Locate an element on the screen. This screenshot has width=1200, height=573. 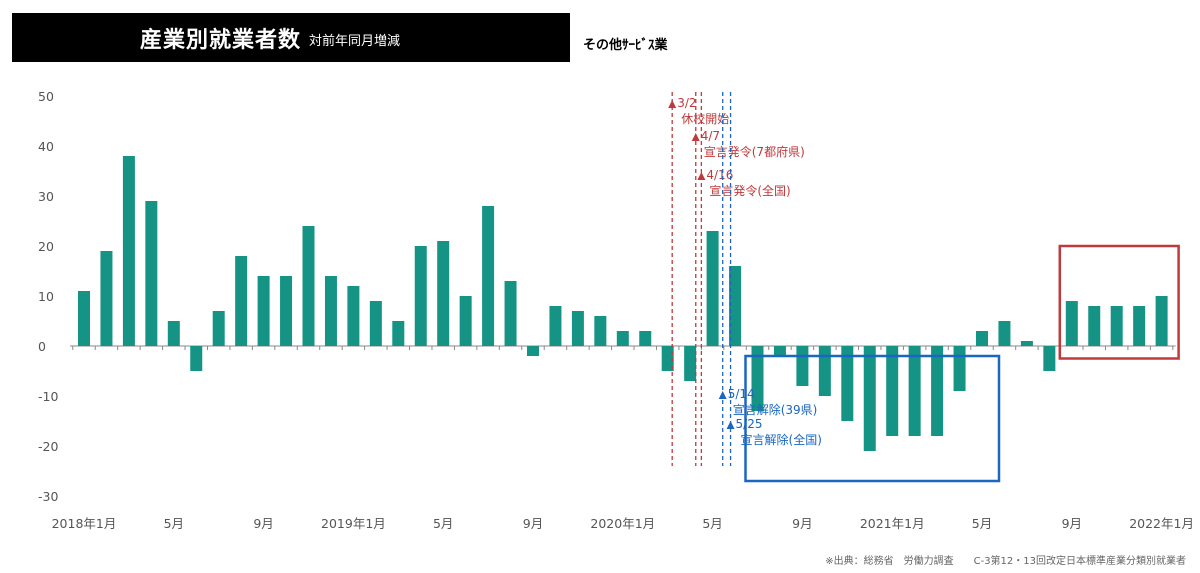
recovery-period-box is located at coordinates (1119, 302).